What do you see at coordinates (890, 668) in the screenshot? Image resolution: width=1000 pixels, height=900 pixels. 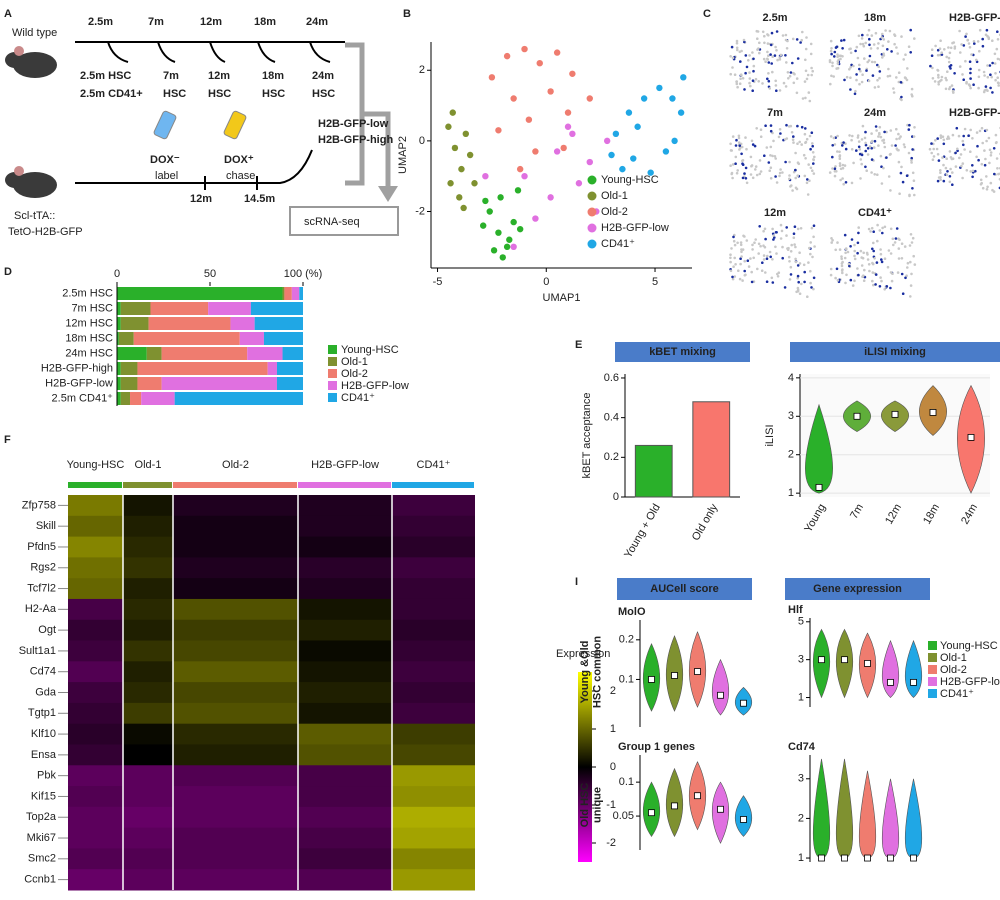 I see `violin` at bounding box center [890, 668].